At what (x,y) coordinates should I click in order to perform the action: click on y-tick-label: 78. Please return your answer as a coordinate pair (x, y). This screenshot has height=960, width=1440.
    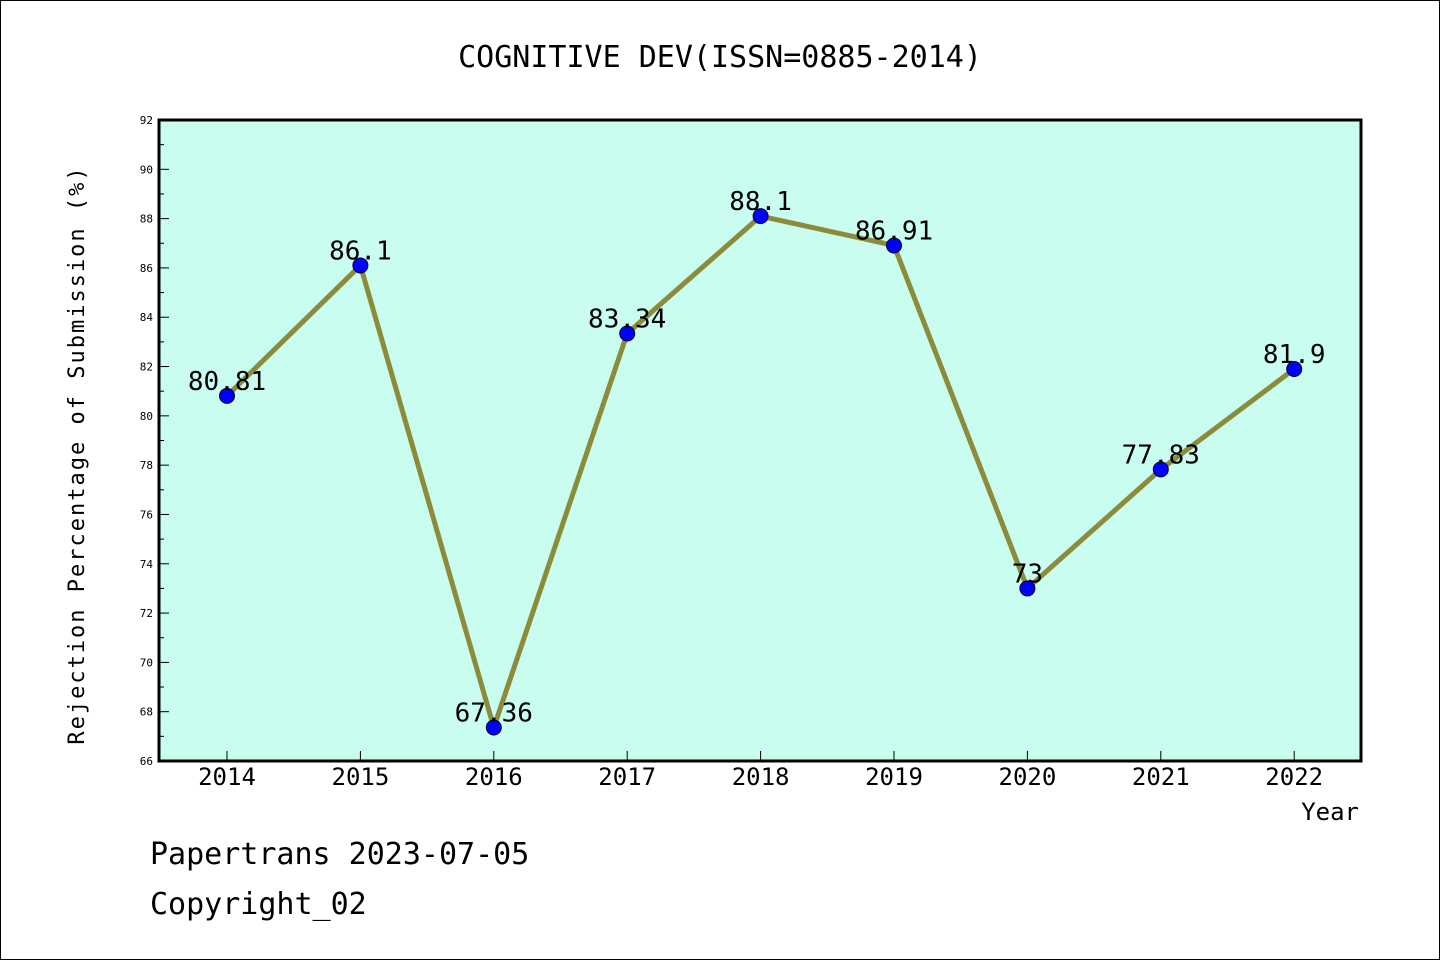
    Looking at the image, I should click on (146, 465).